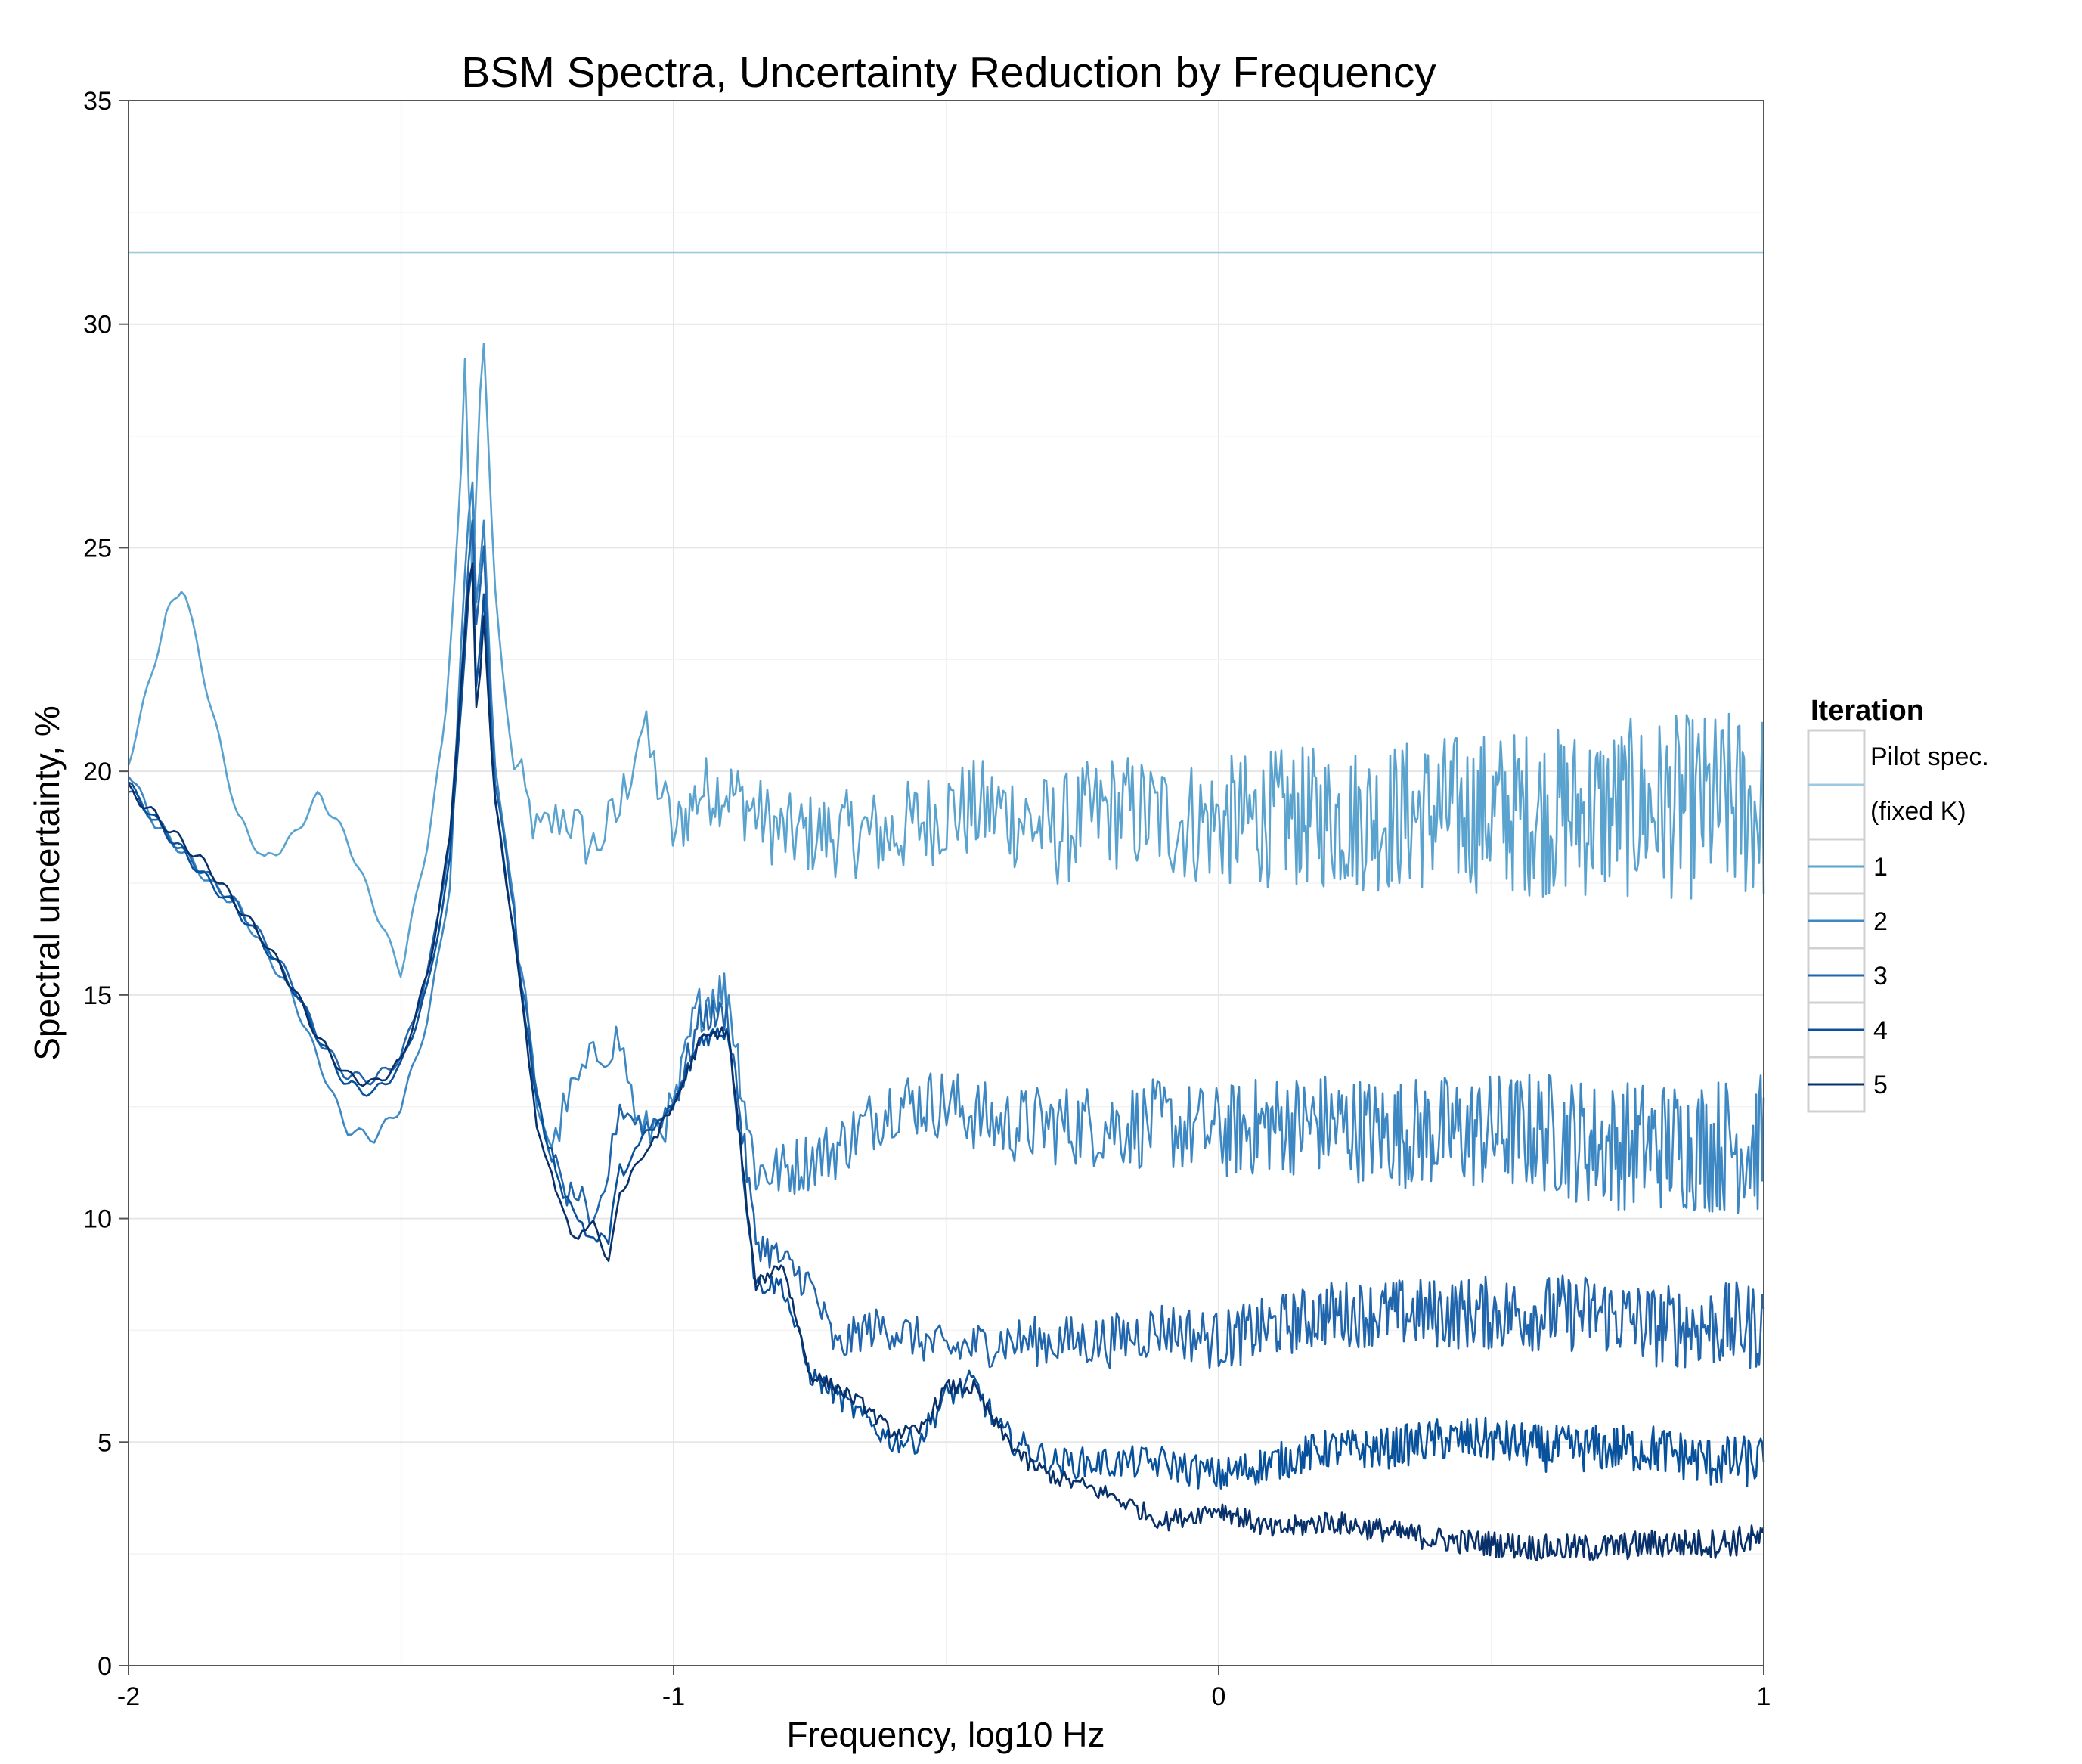 This screenshot has height=1764, width=2082. What do you see at coordinates (946, 1734) in the screenshot?
I see `x-axis-label: Frequency, log10 Hz` at bounding box center [946, 1734].